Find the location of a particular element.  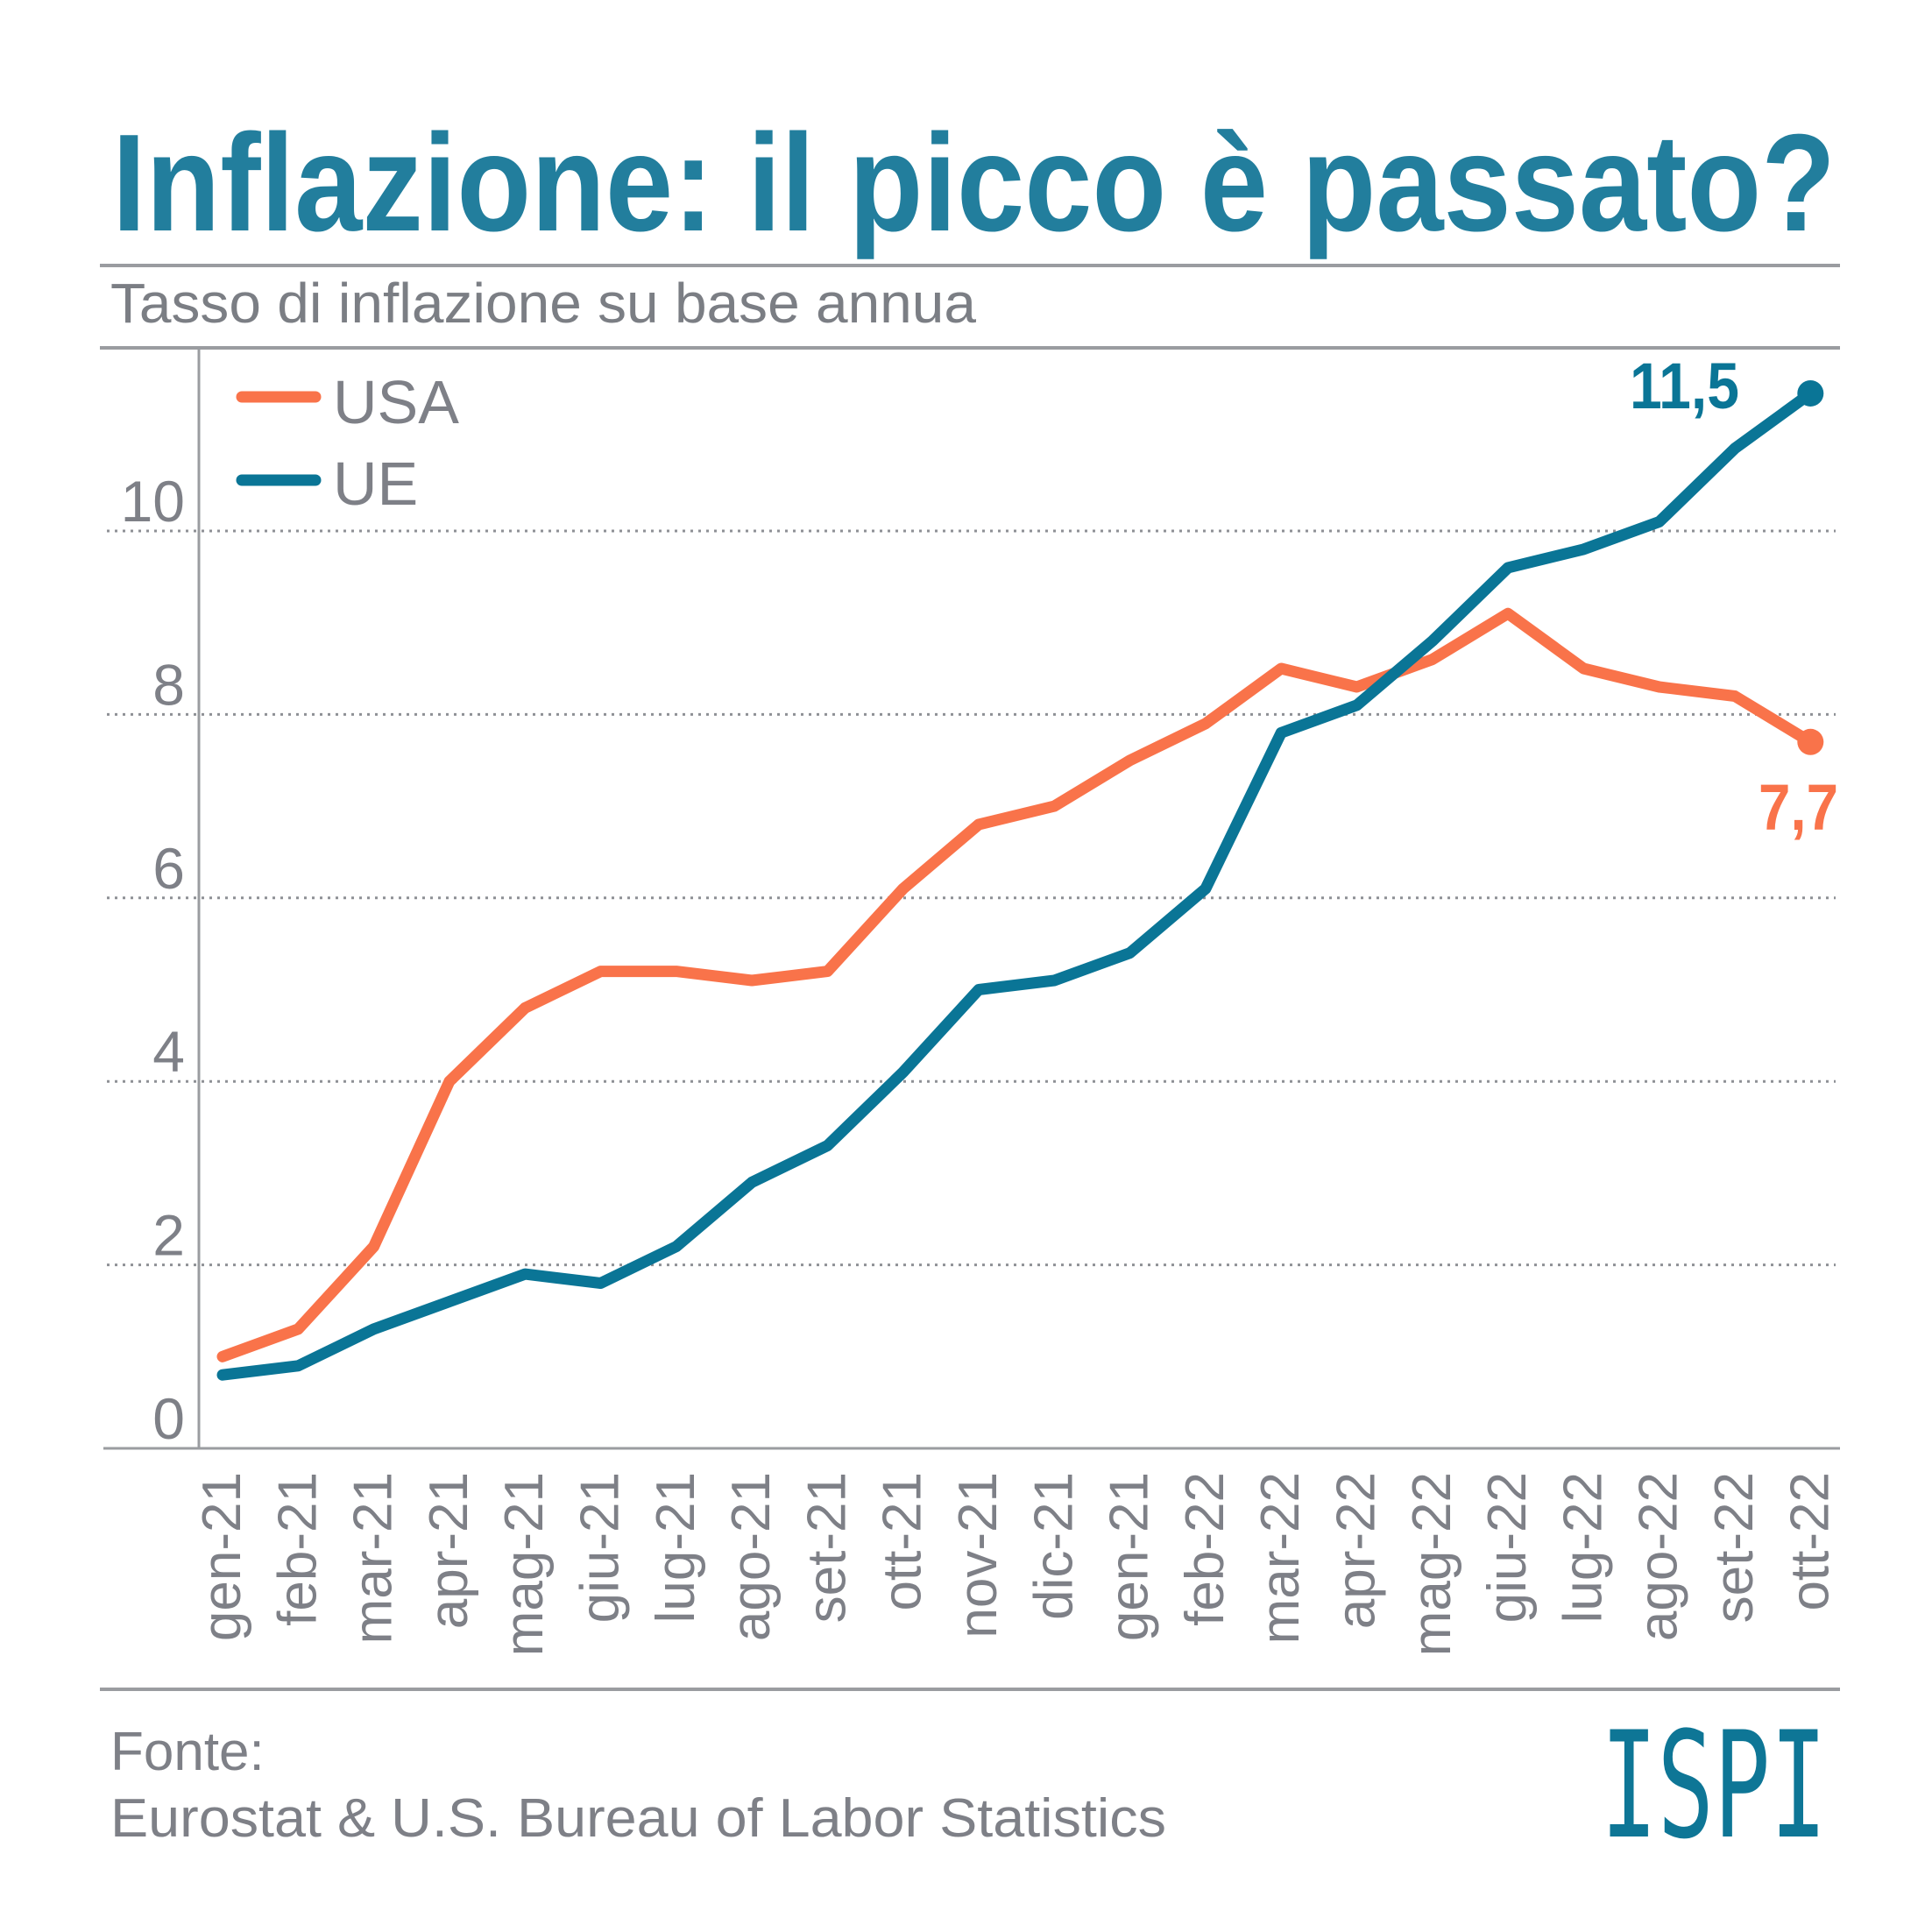

x-tick-label: nov-21 is located at coordinates (978, 1555).